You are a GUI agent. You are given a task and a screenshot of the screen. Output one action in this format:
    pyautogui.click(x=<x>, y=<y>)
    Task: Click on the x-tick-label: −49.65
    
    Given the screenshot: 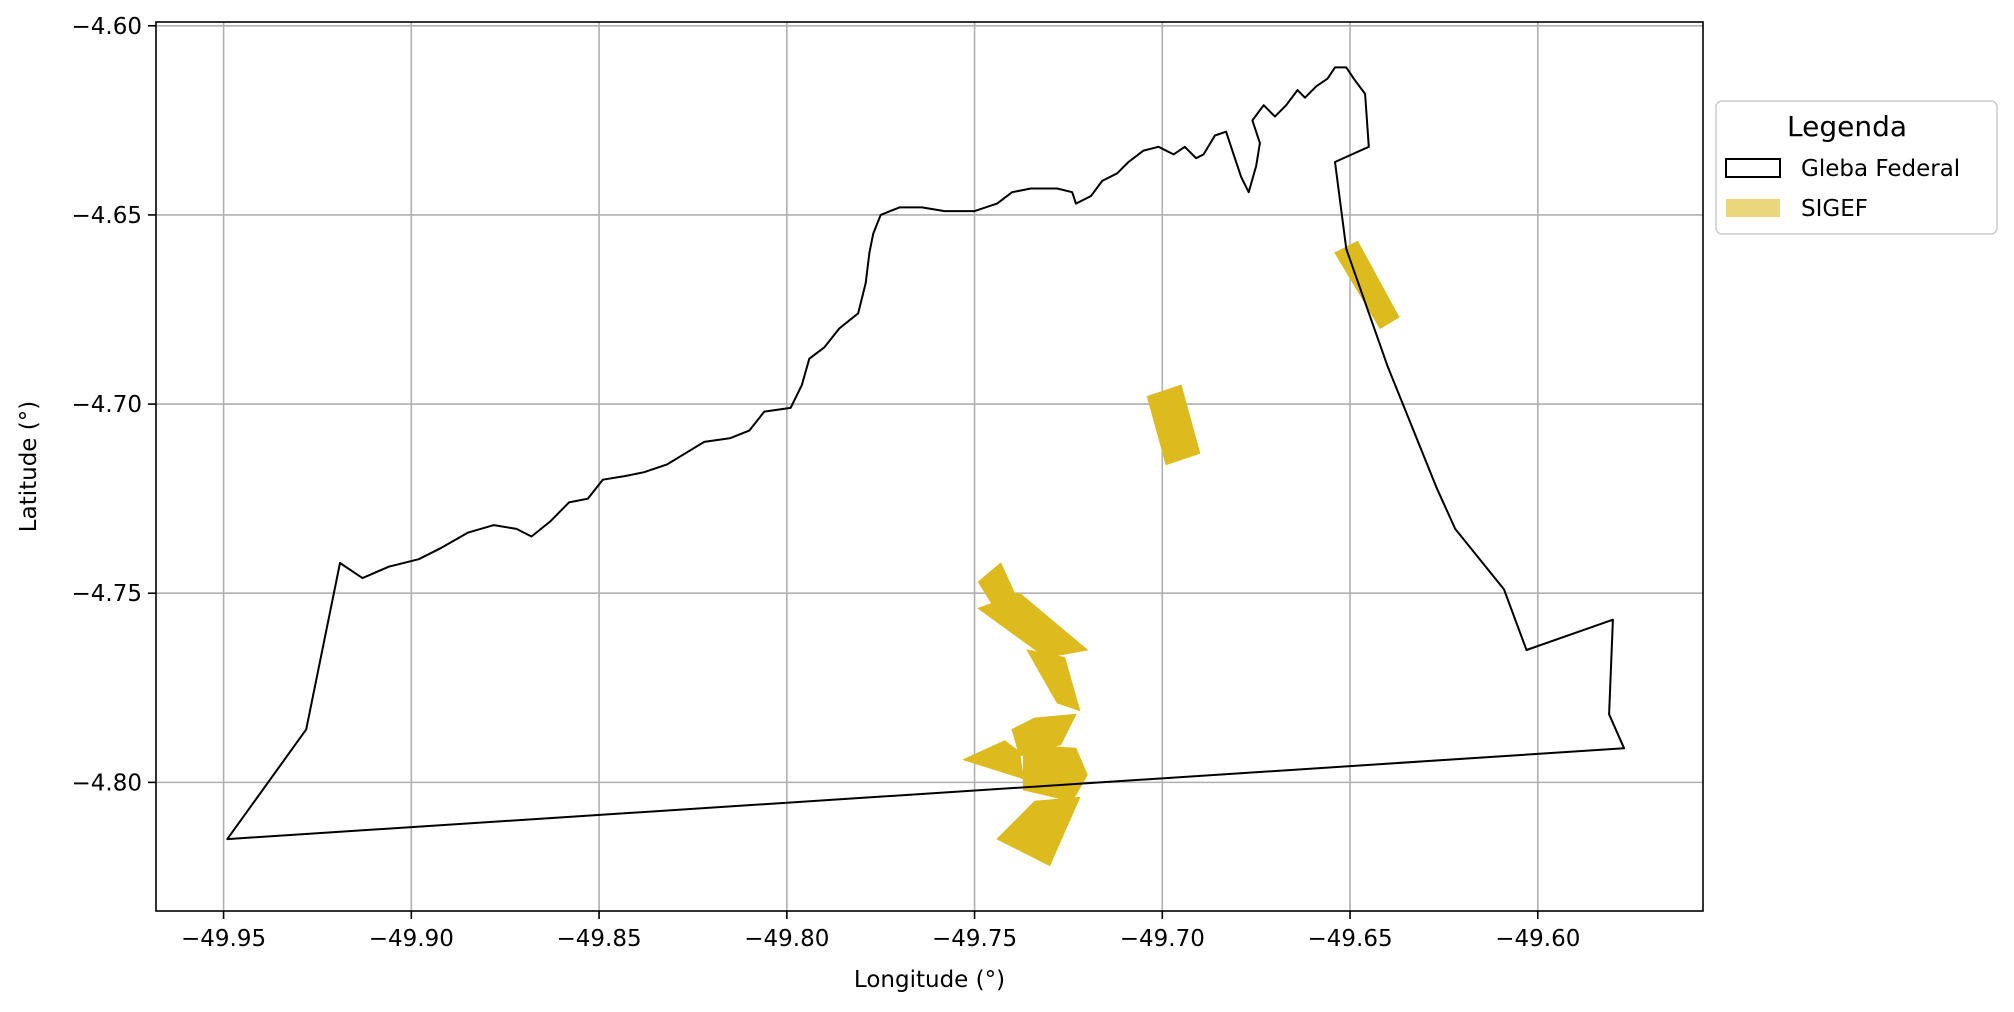 What is the action you would take?
    pyautogui.click(x=1349, y=939)
    